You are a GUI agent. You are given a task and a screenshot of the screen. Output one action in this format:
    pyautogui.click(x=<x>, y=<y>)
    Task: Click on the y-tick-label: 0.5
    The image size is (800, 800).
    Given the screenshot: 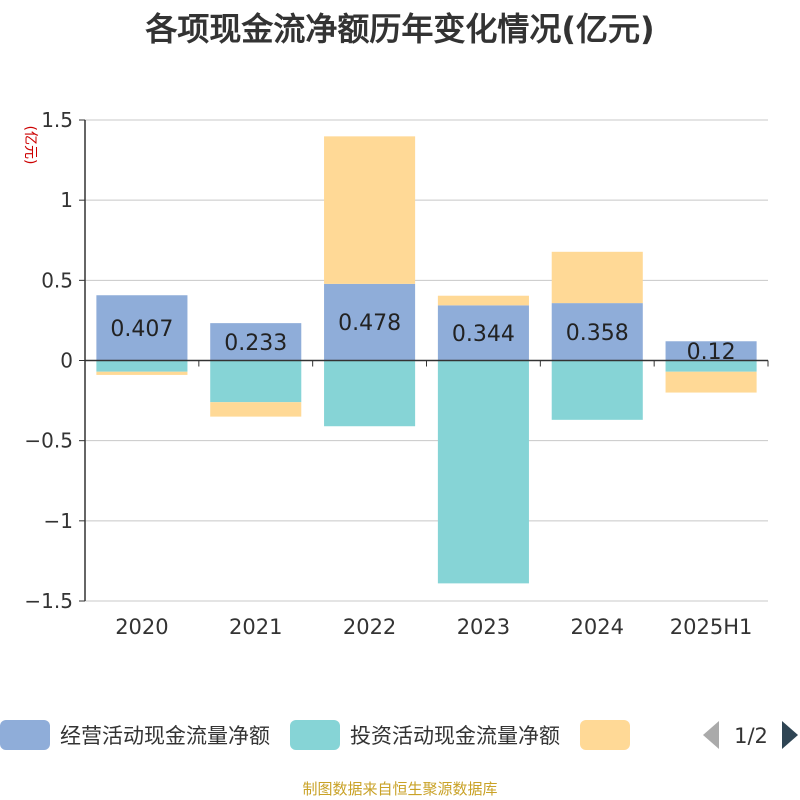 What is the action you would take?
    pyautogui.click(x=57, y=280)
    